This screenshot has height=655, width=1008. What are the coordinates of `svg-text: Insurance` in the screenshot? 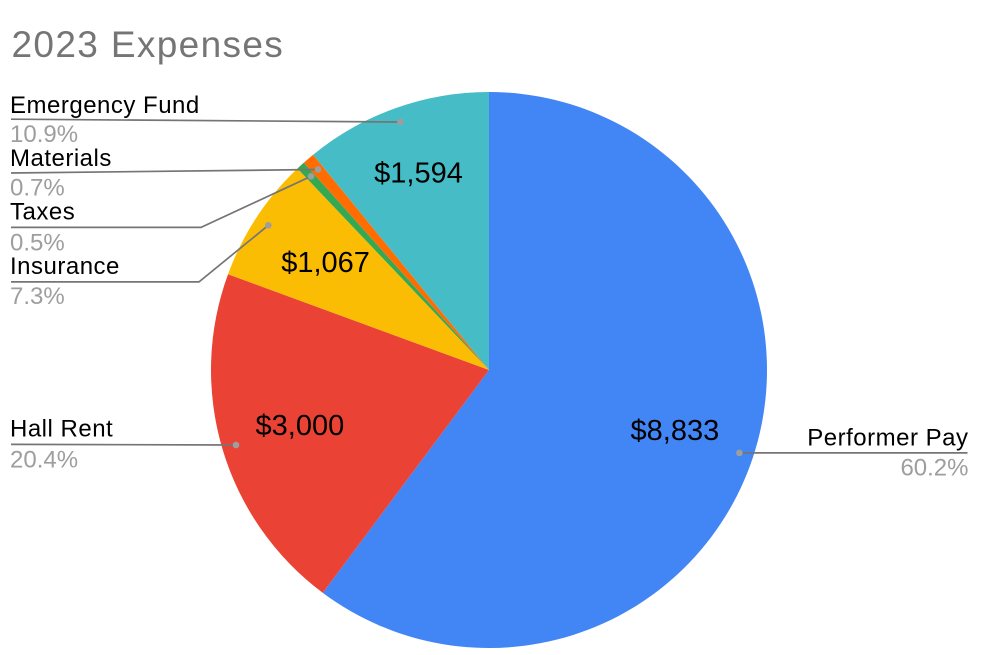 It's located at (65, 266).